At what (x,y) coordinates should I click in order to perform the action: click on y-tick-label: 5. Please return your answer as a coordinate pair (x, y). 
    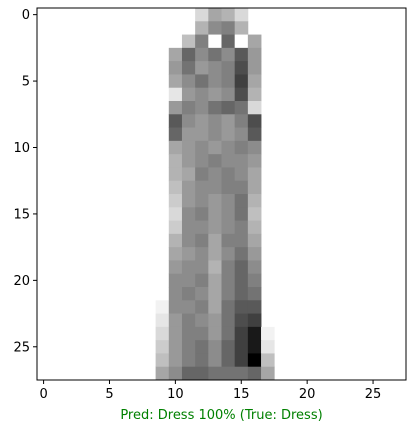
    Looking at the image, I should click on (26, 82).